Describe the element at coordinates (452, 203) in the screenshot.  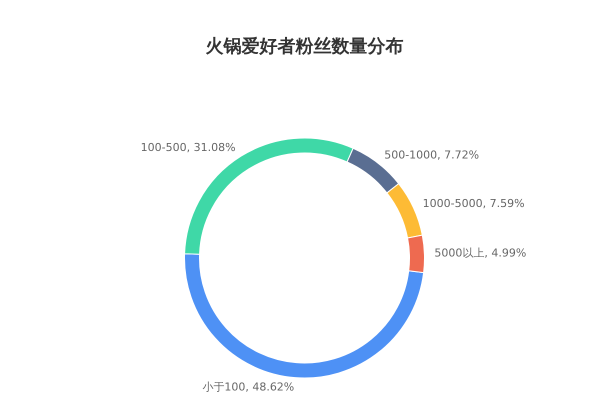
I see `slice-label: 1000-5000` at that location.